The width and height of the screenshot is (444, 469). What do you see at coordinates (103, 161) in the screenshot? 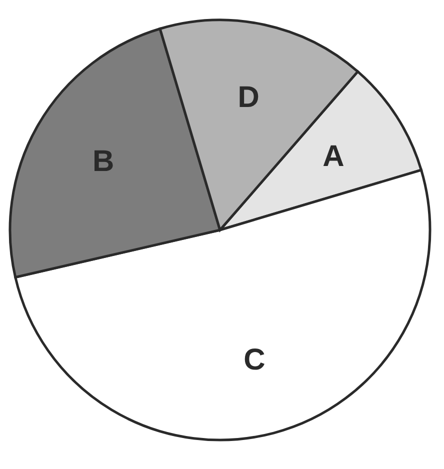
I see `slice-label: B` at bounding box center [103, 161].